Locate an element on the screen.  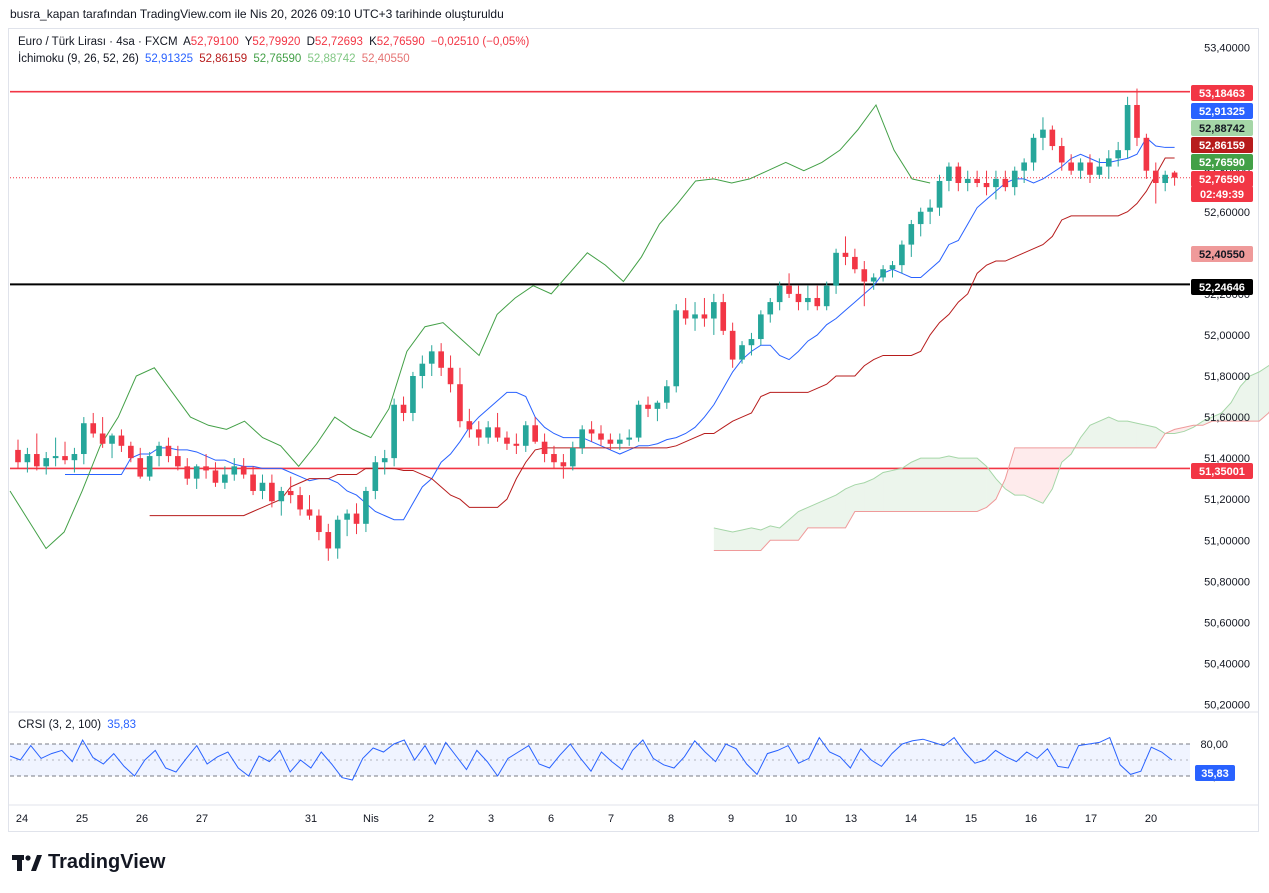
change-value: −0,02510 (−0,05%) is located at coordinates (480, 42).